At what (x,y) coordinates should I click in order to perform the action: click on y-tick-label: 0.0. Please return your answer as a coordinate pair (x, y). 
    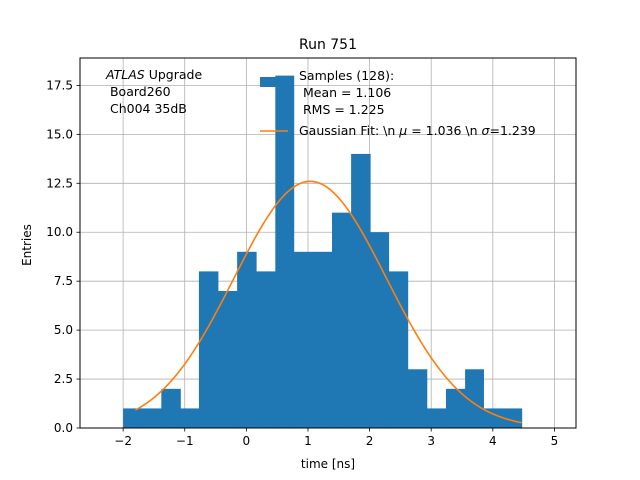
    Looking at the image, I should click on (63, 428).